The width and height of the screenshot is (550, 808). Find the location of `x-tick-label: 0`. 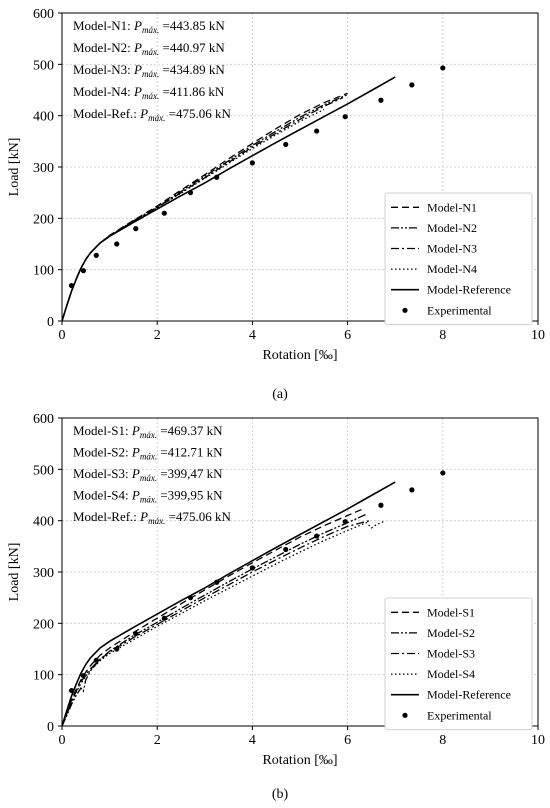

x-tick-label: 0 is located at coordinates (62, 740).